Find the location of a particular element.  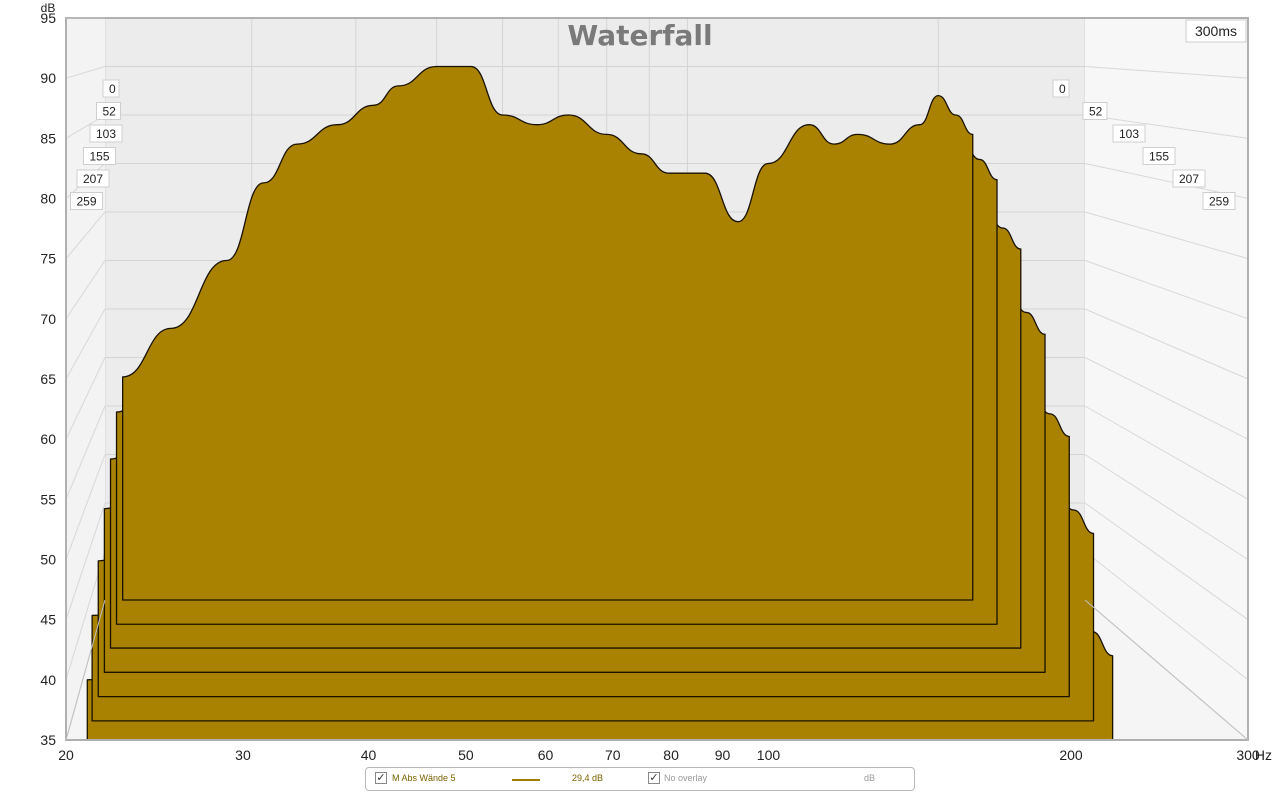

x-tick-label: 100 is located at coordinates (769, 755).